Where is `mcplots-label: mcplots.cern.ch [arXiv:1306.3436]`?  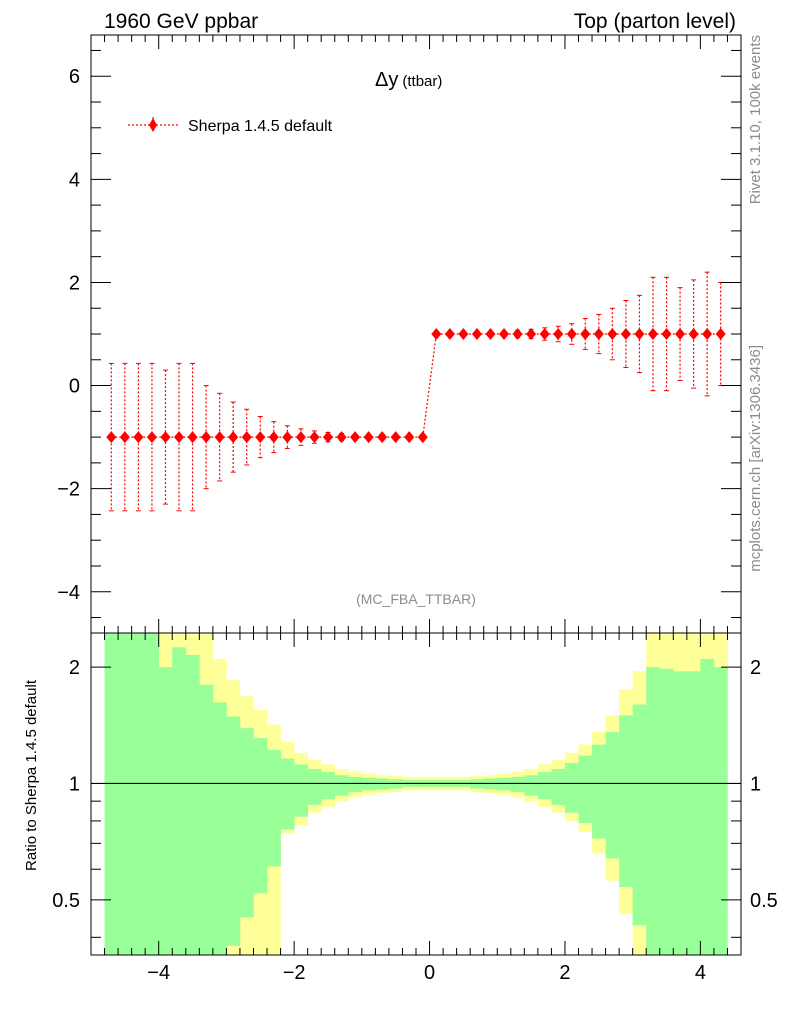 mcplots-label: mcplots.cern.ch [arXiv:1306.3436] is located at coordinates (755, 458).